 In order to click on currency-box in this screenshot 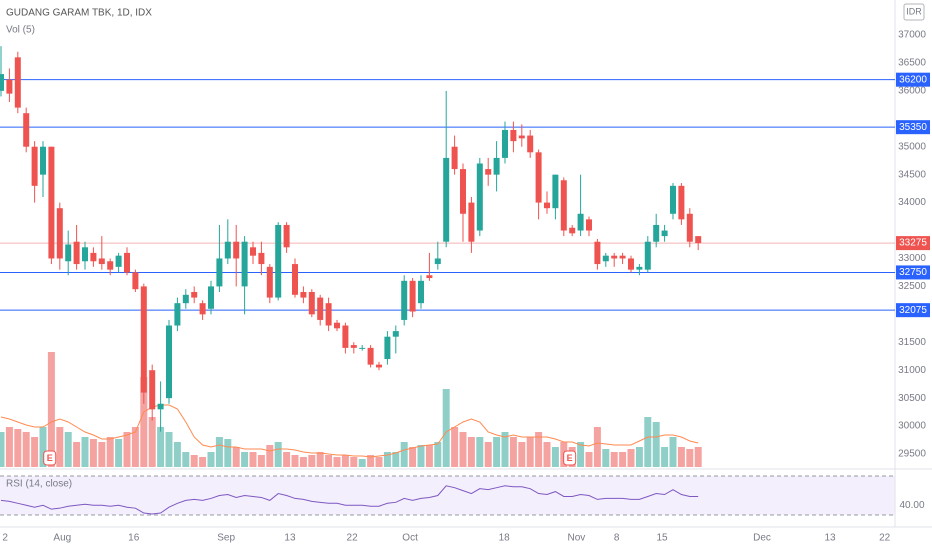, I will do `click(914, 12)`.